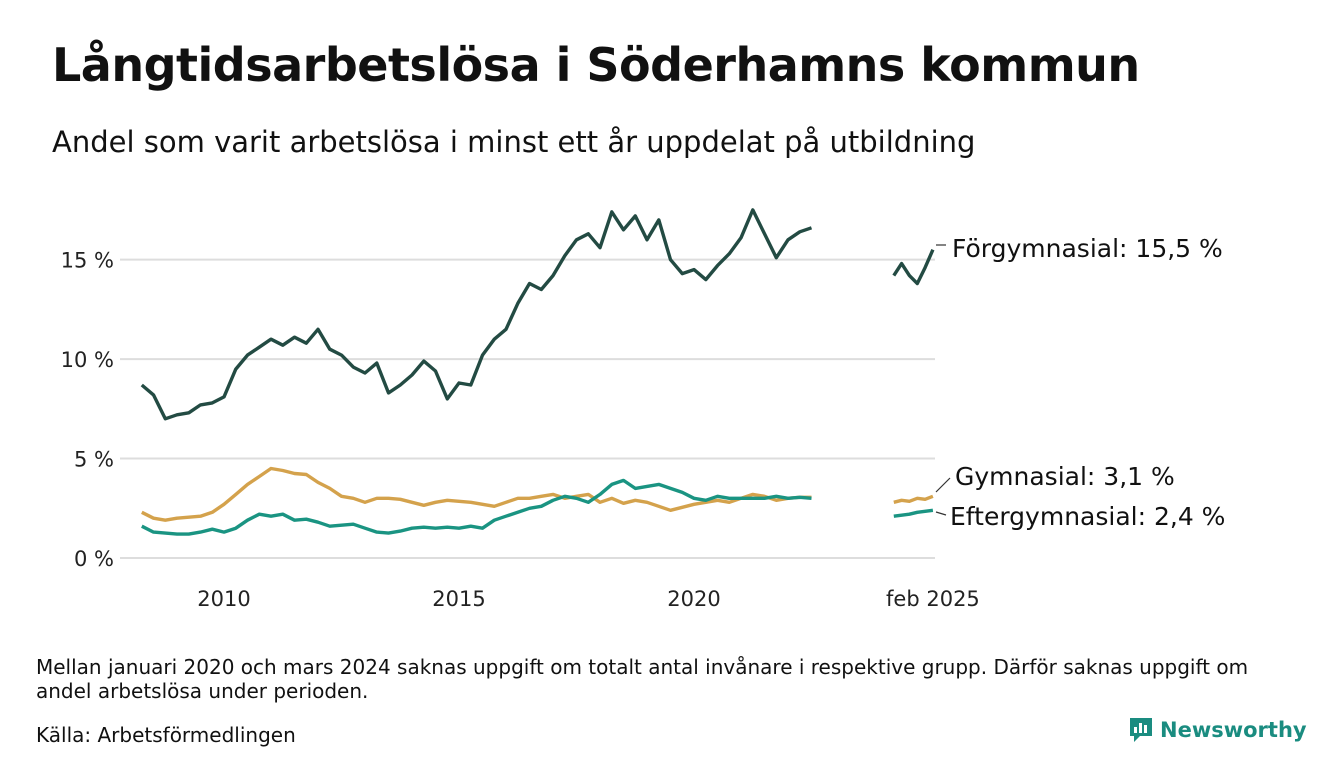 This screenshot has width=1340, height=780. What do you see at coordinates (913, 513) in the screenshot?
I see `series-line-recent-eftergymnasial` at bounding box center [913, 513].